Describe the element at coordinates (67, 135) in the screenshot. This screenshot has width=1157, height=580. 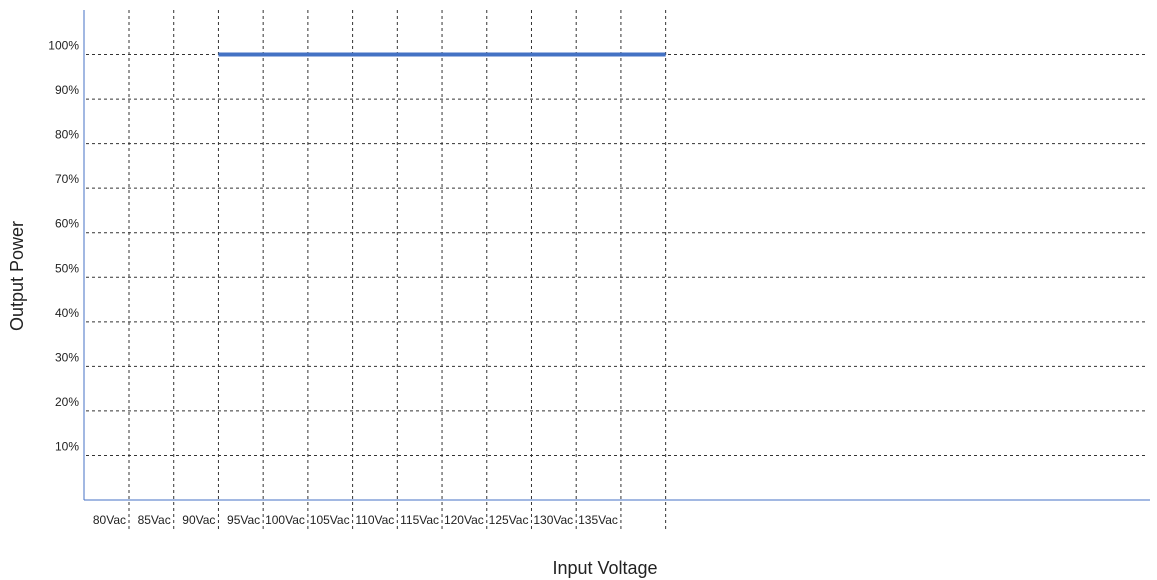
I see `y-tick-label: 80%` at that location.